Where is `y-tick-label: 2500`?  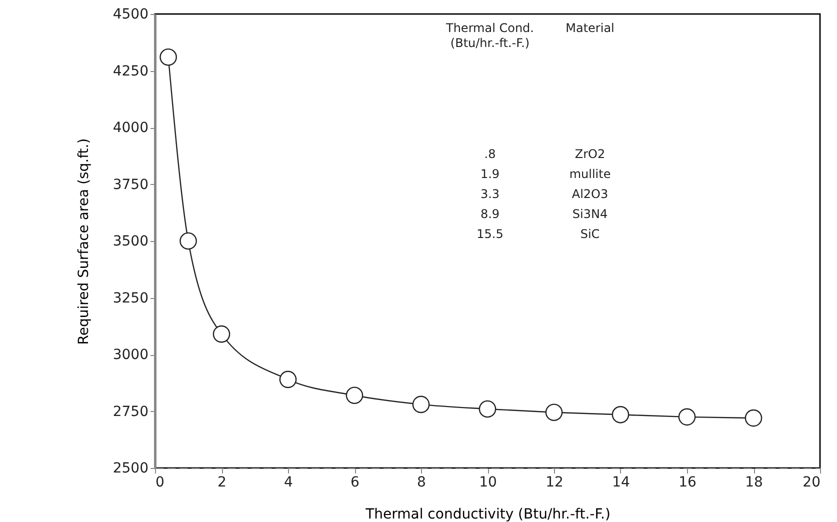 y-tick-label: 2500 is located at coordinates (130, 468).